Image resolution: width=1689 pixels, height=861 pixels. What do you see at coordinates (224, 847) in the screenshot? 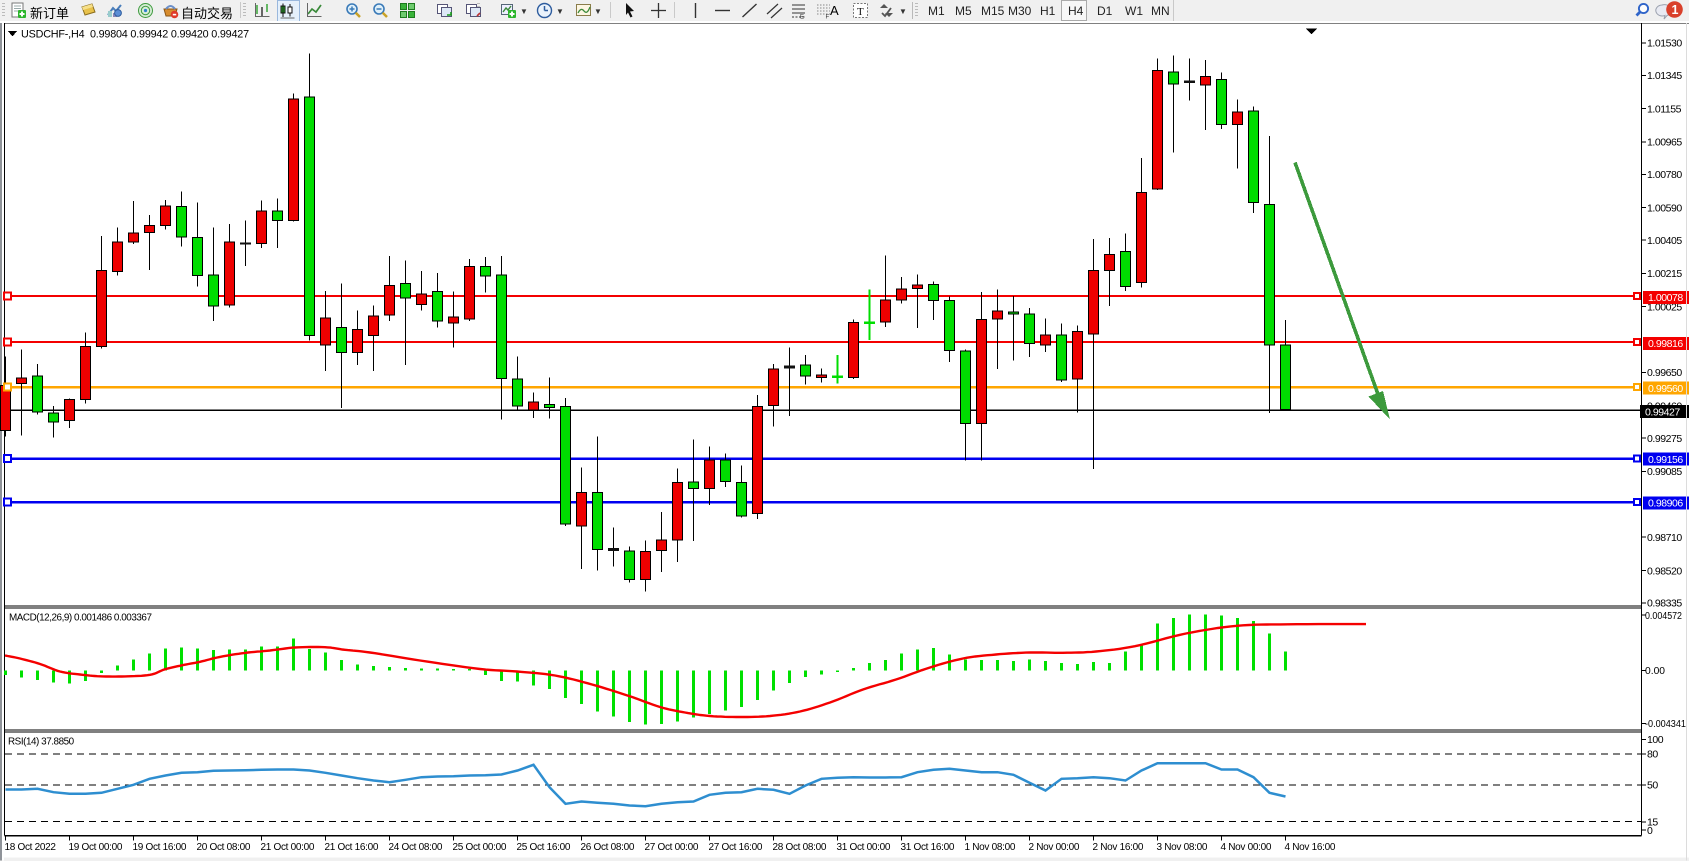
I see `svg-text: 20 Oct 08:00` at bounding box center [224, 847].